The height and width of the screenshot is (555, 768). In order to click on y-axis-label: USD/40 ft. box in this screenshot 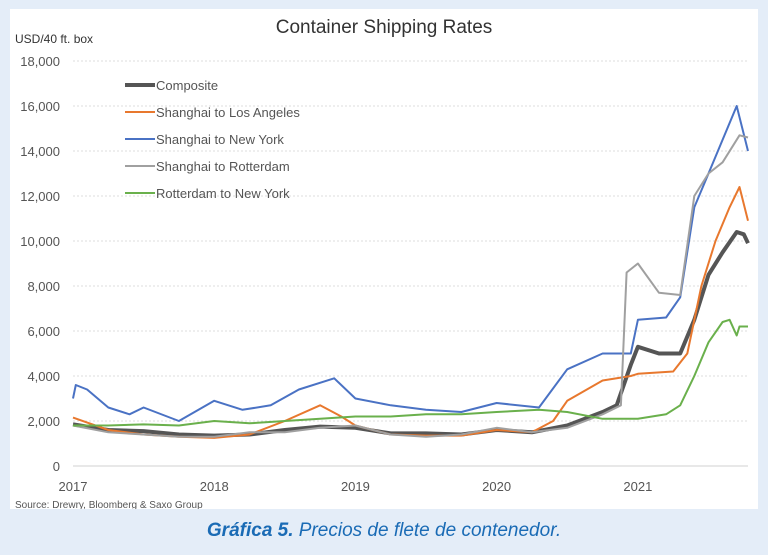, I will do `click(54, 39)`.